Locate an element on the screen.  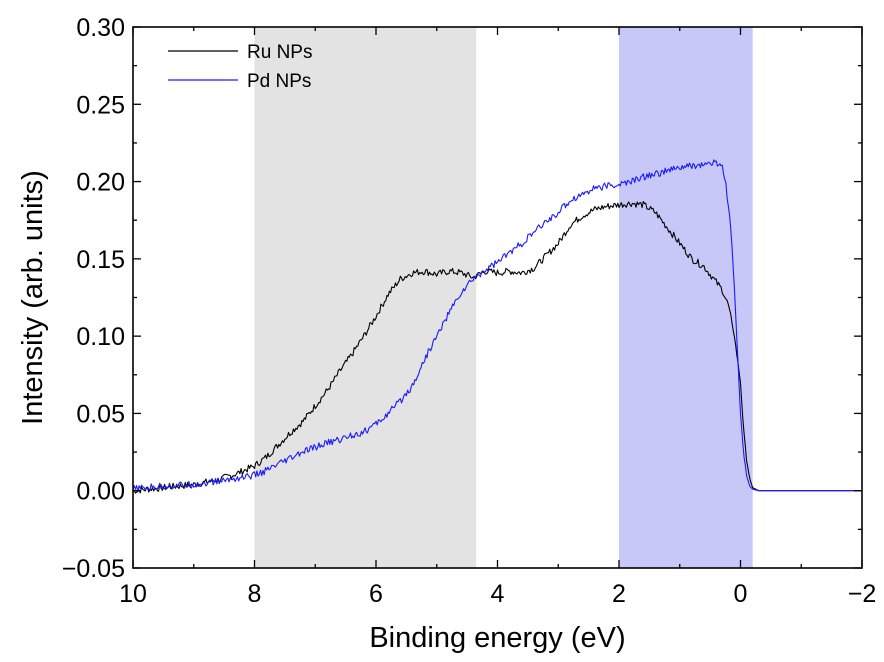
y-tick-label: 0.05 is located at coordinates (100, 414).